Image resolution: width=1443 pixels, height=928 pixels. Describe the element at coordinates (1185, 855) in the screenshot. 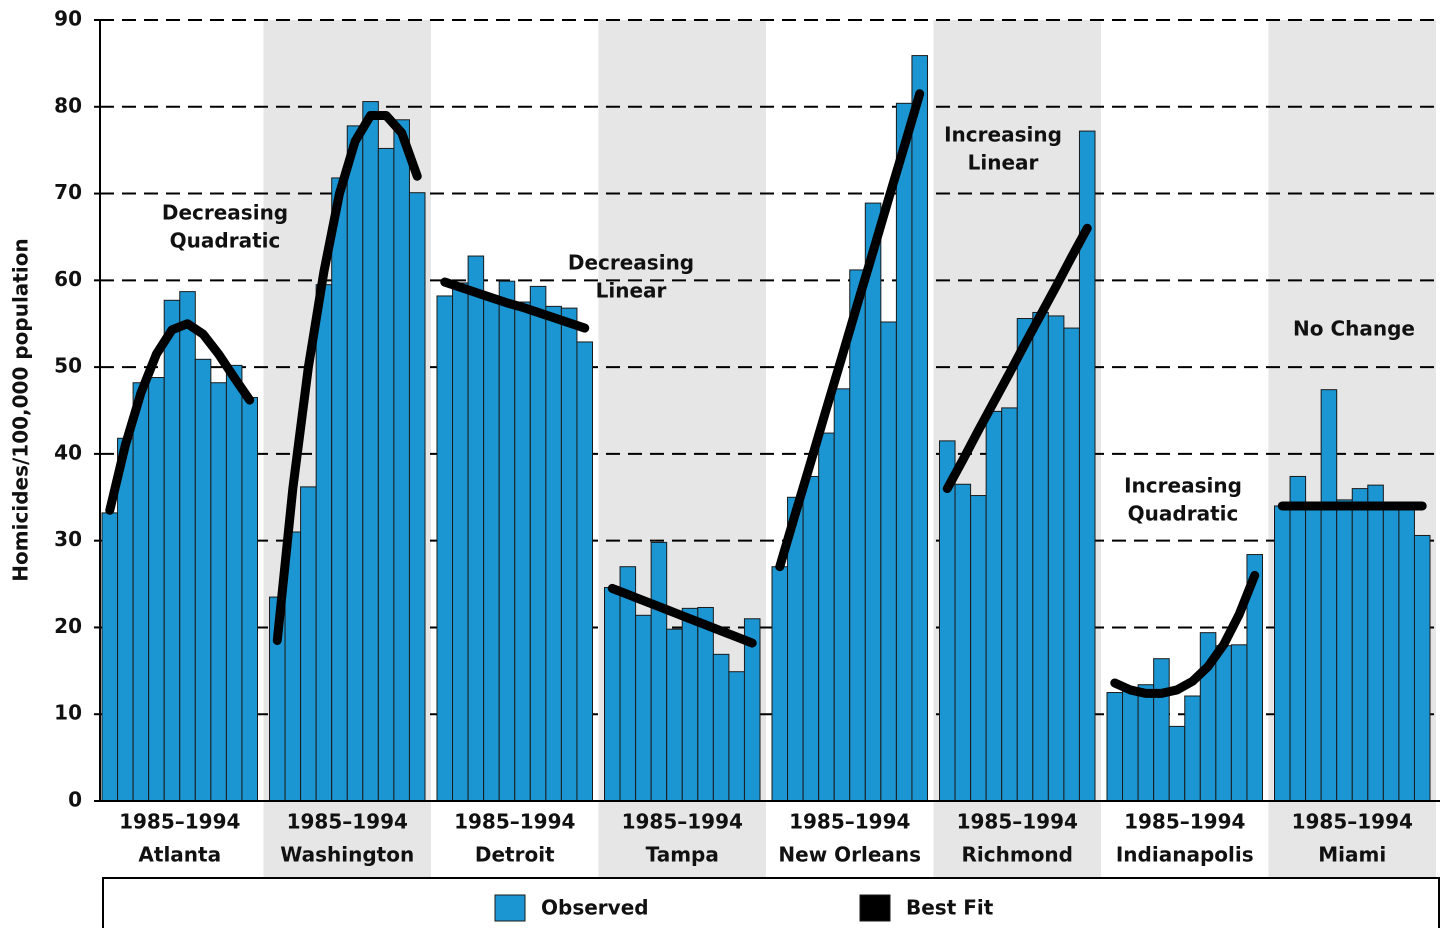

I see `x-tick-label: Indianapolis` at that location.